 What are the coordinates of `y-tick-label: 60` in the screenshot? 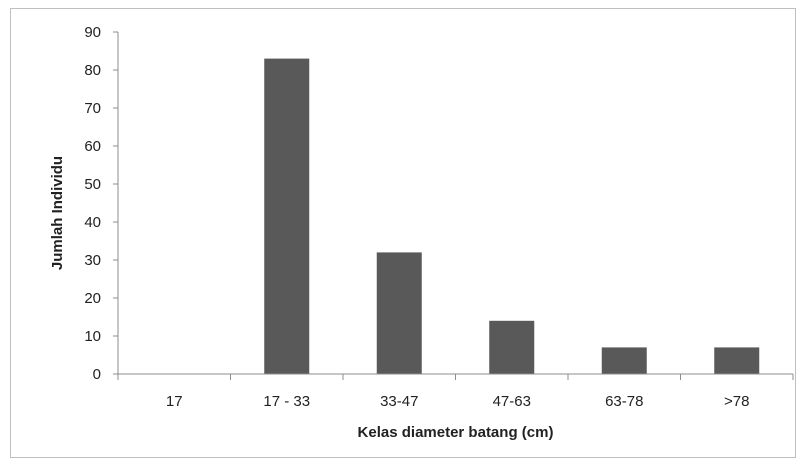 It's located at (92, 146).